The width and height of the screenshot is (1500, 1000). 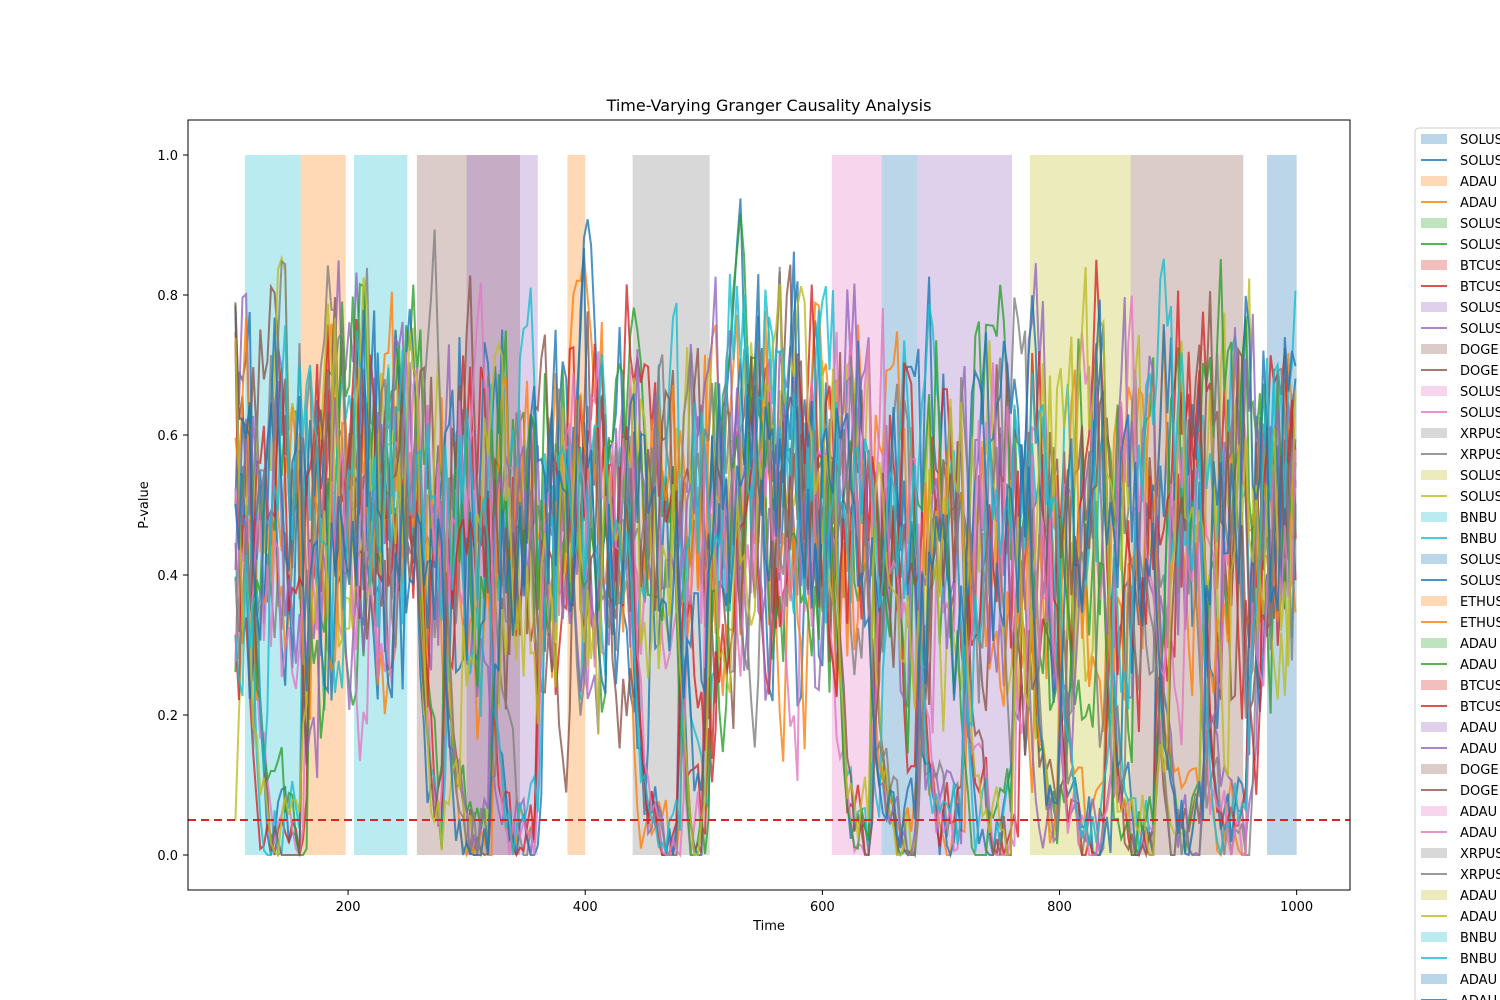 I want to click on x-axis: 200 400 600 800 1000, so click(x=824, y=902).